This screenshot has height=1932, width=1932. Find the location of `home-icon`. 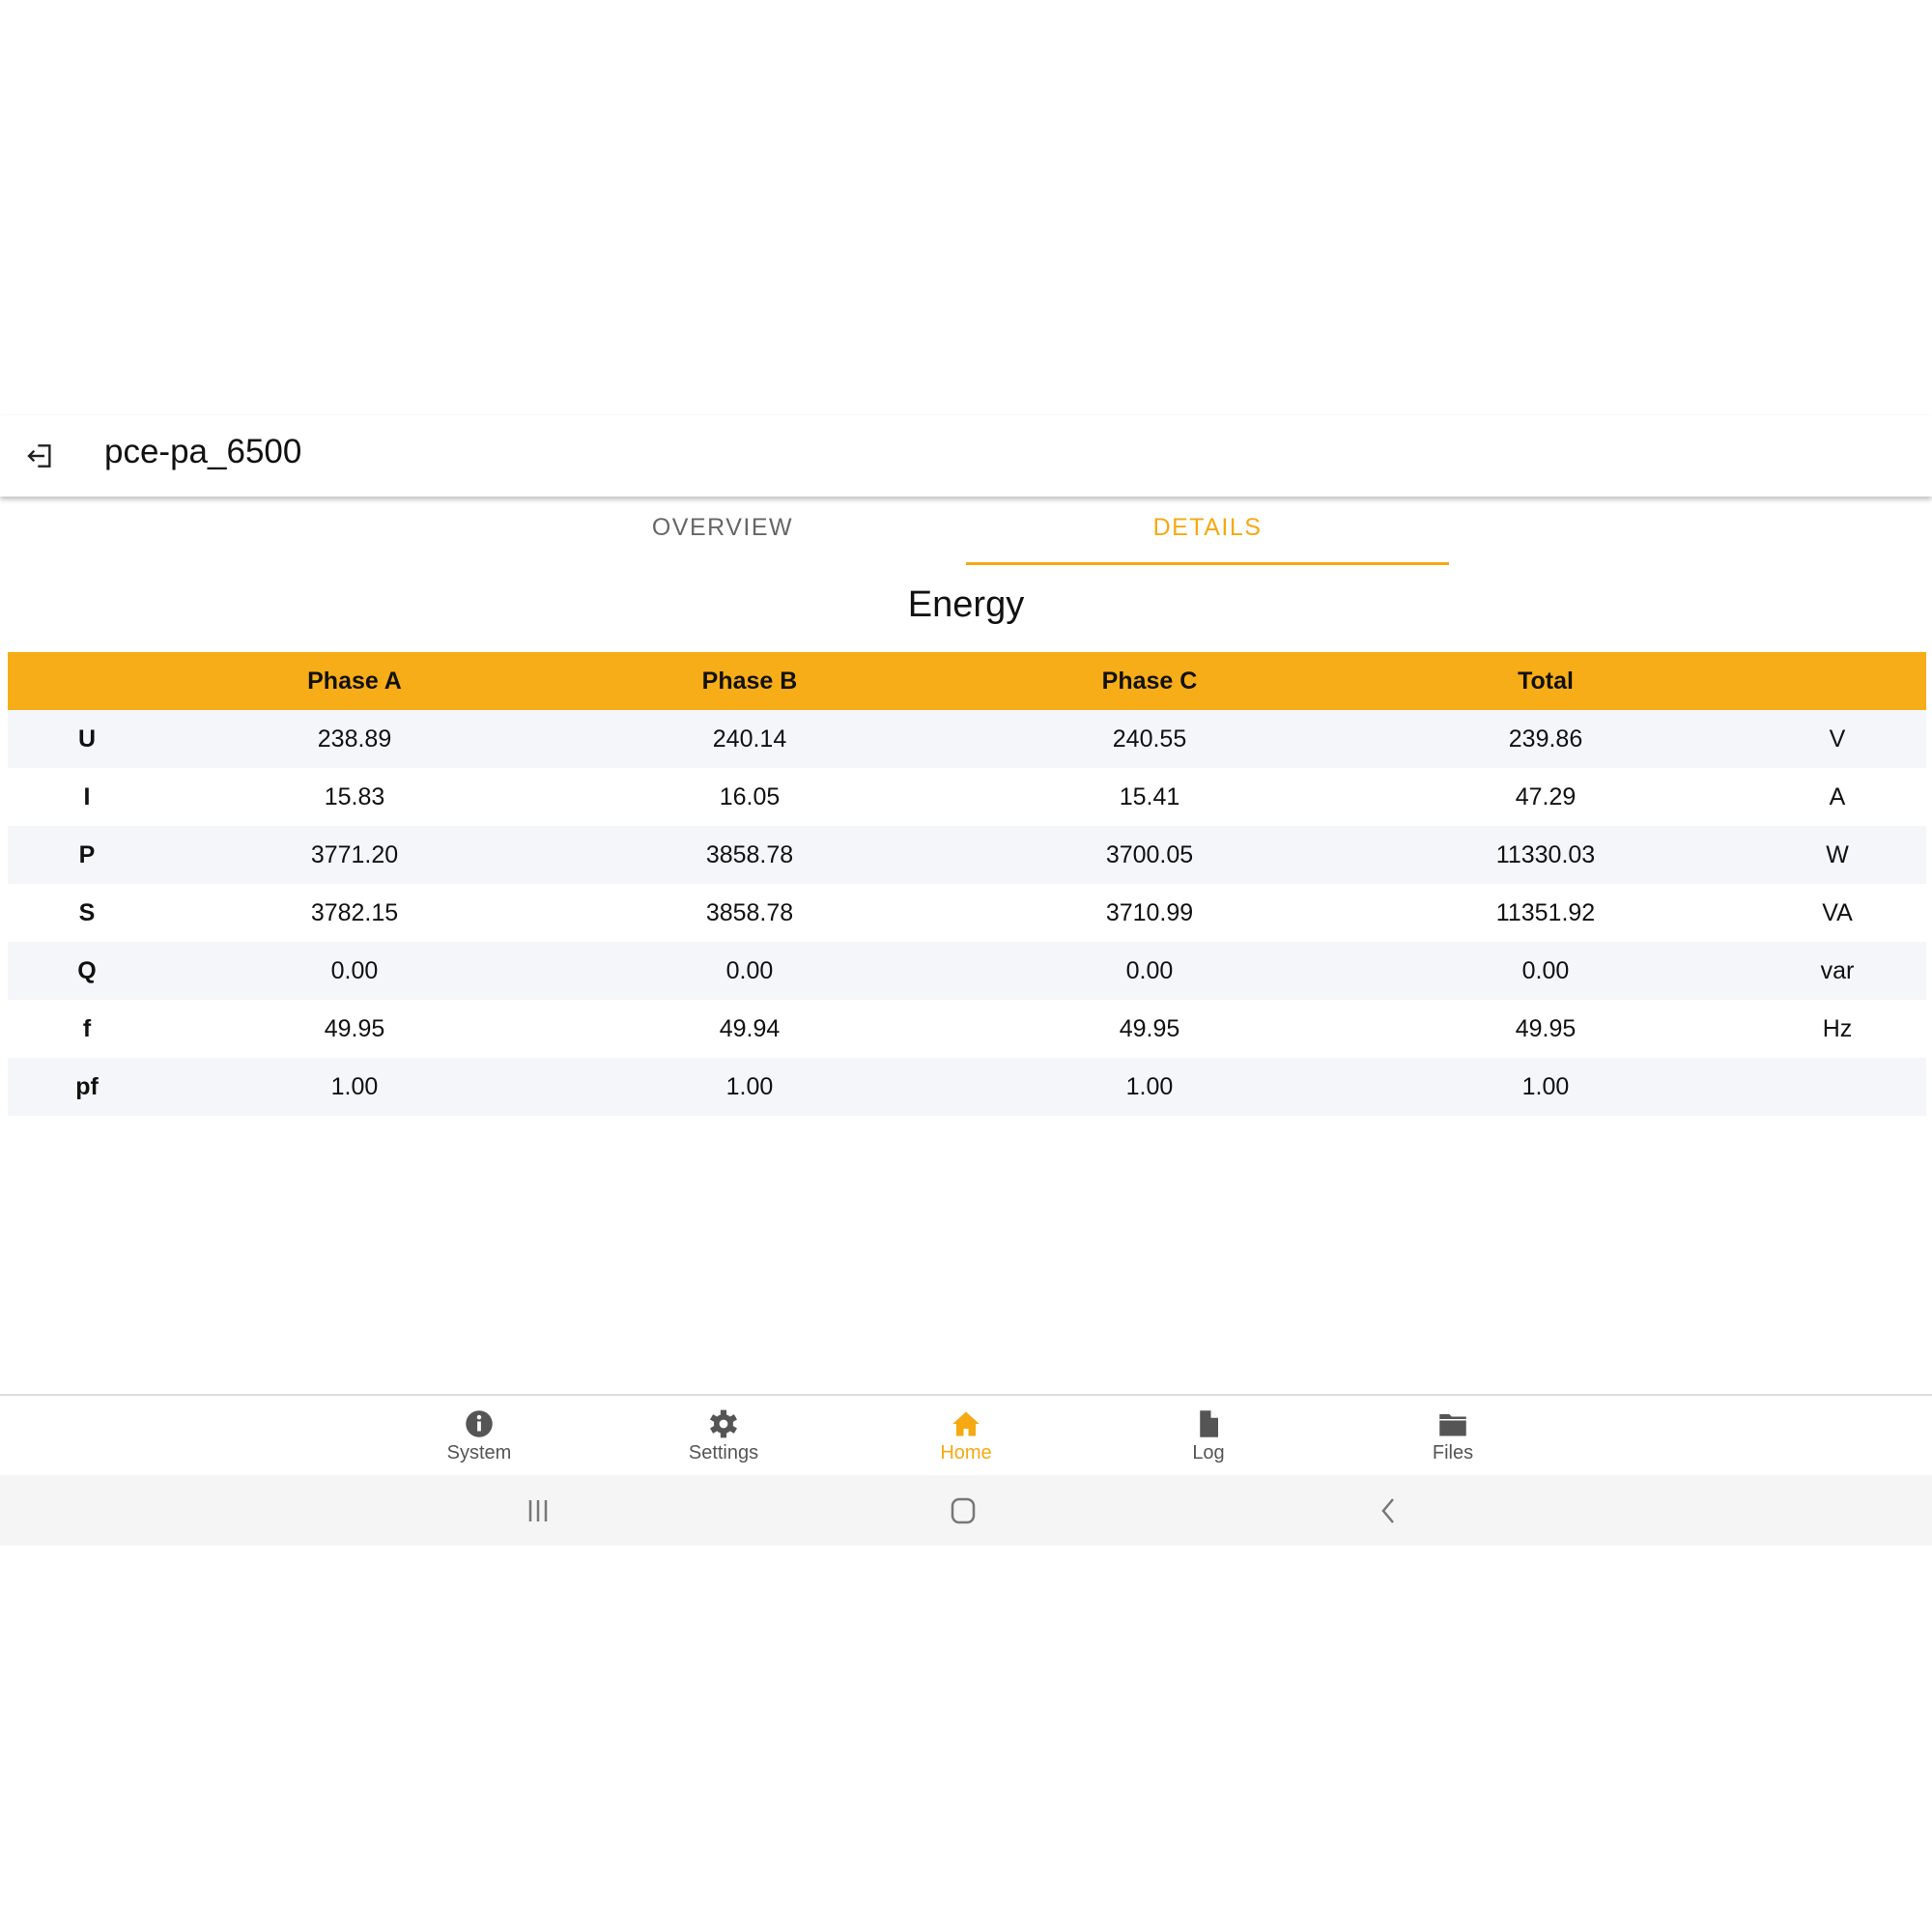

home-icon is located at coordinates (966, 1423).